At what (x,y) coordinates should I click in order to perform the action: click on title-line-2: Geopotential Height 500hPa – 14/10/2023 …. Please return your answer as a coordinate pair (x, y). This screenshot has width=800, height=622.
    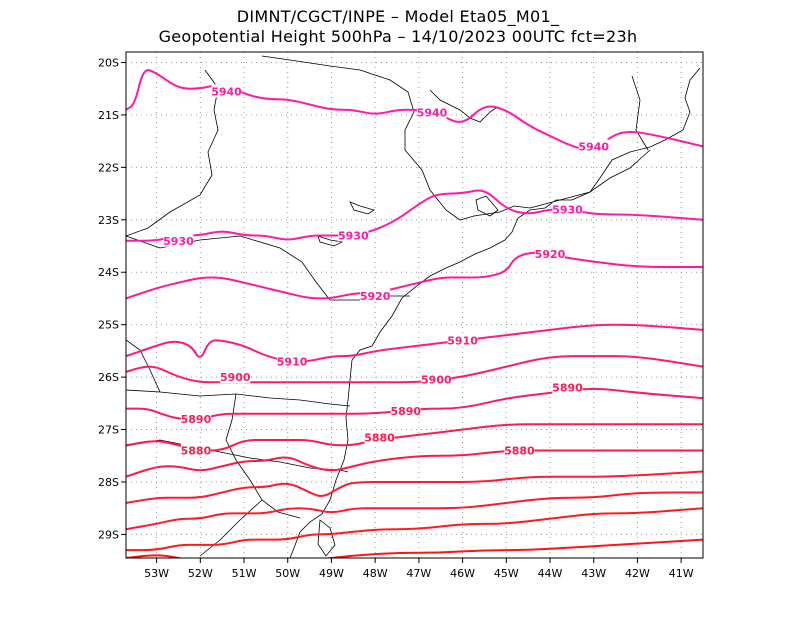
    Looking at the image, I should click on (398, 36).